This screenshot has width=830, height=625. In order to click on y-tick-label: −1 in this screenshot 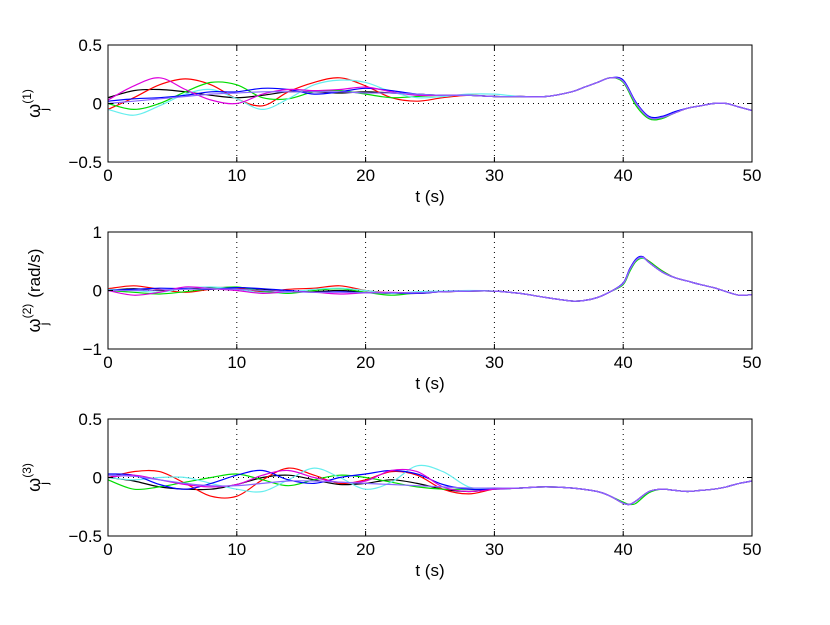, I will do `click(92, 349)`.